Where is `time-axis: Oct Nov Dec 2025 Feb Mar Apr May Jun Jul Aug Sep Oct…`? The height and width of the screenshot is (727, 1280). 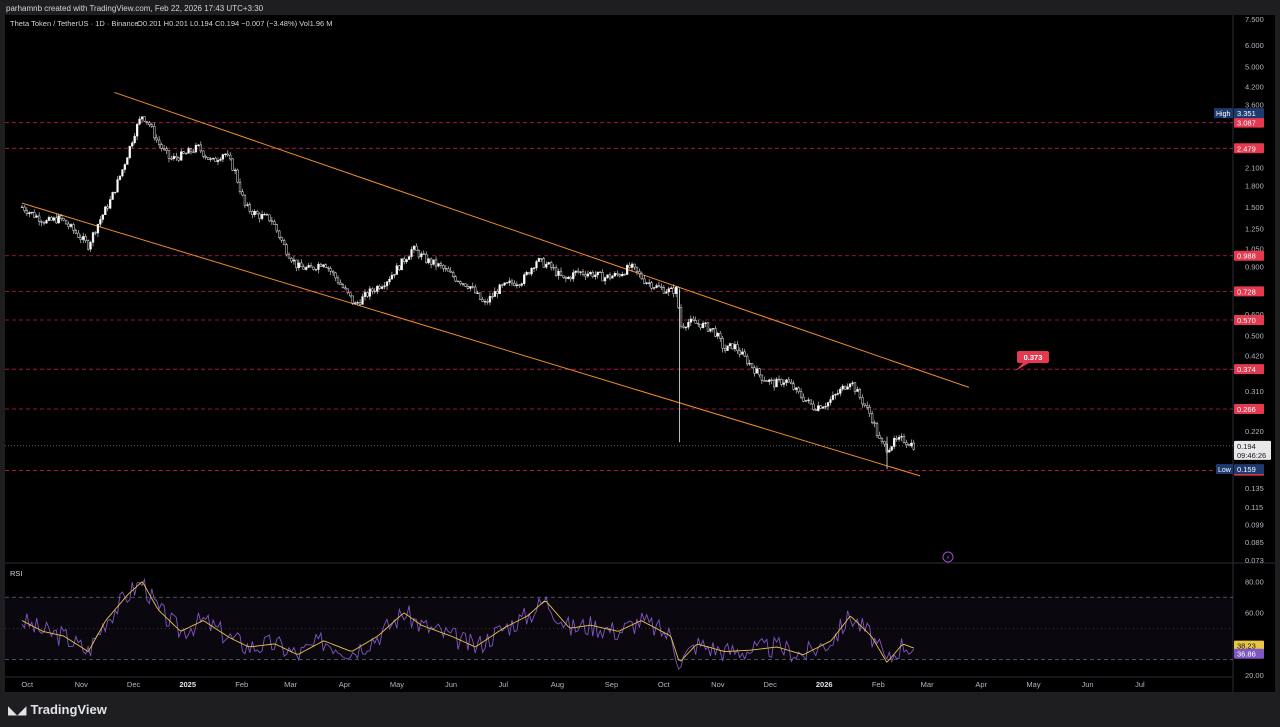
time-axis: Oct Nov Dec 2025 Feb Mar Apr May Jun Jul Aug Sep Oct… is located at coordinates (583, 684).